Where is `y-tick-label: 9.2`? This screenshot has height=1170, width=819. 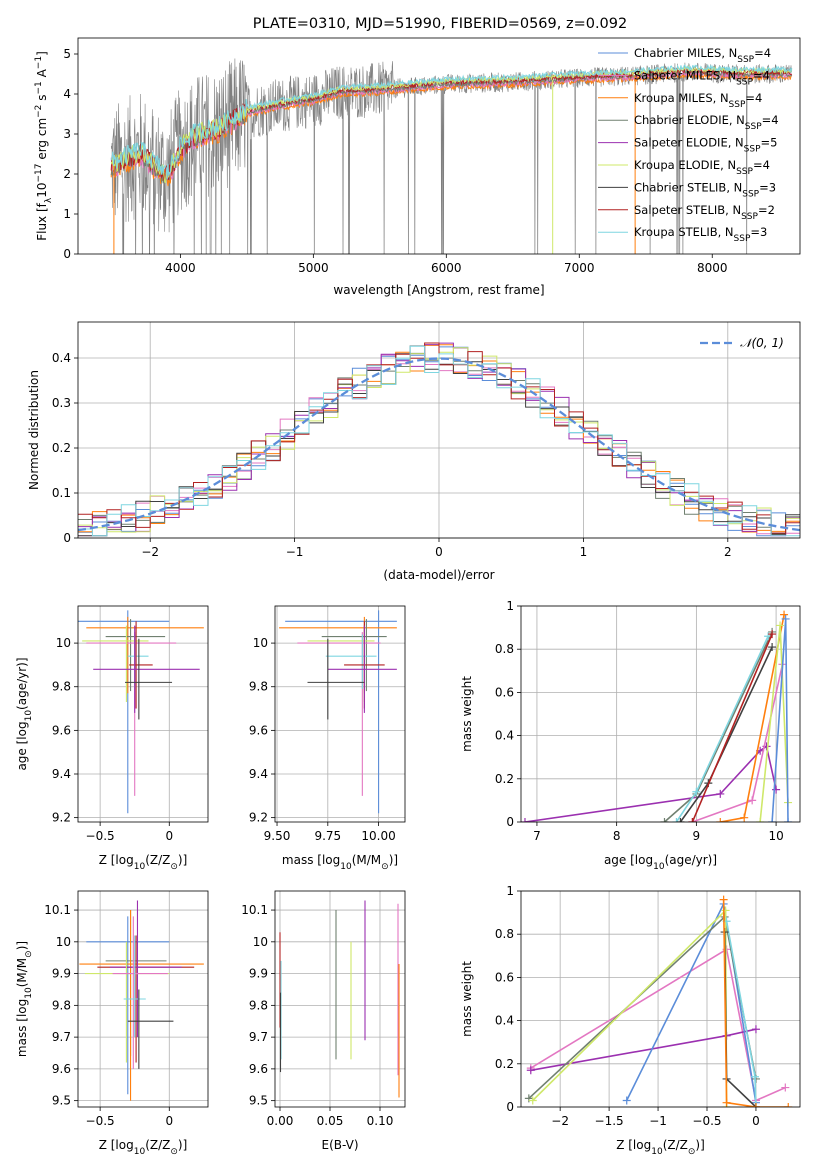 y-tick-label: 9.2 is located at coordinates (61, 818).